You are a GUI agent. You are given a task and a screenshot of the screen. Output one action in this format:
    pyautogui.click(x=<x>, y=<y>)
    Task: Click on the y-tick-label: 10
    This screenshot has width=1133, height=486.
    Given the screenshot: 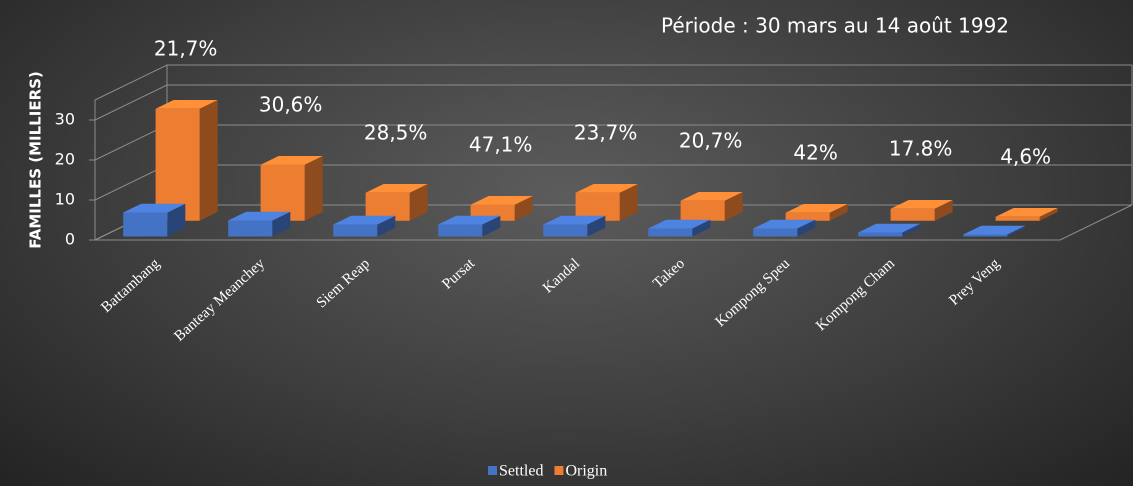 What is the action you would take?
    pyautogui.click(x=65, y=199)
    